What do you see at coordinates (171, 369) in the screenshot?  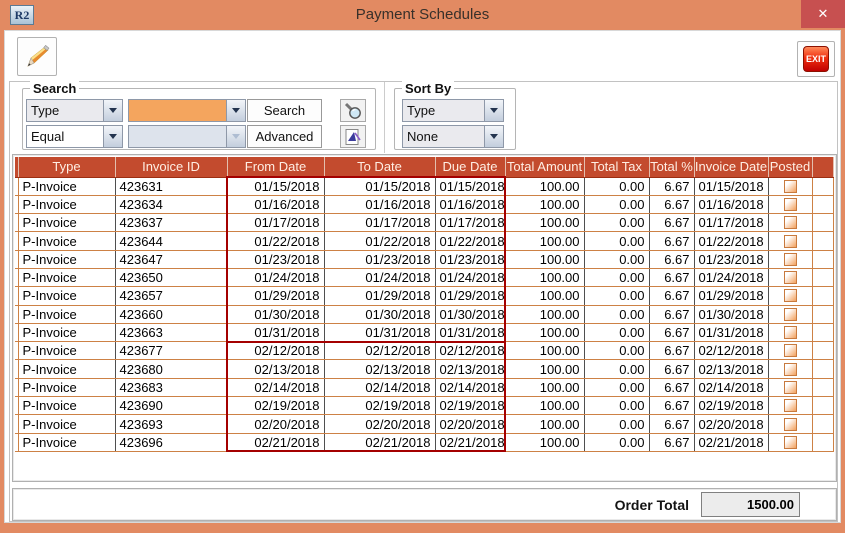 I see `cell-invoice-id: 423680` at bounding box center [171, 369].